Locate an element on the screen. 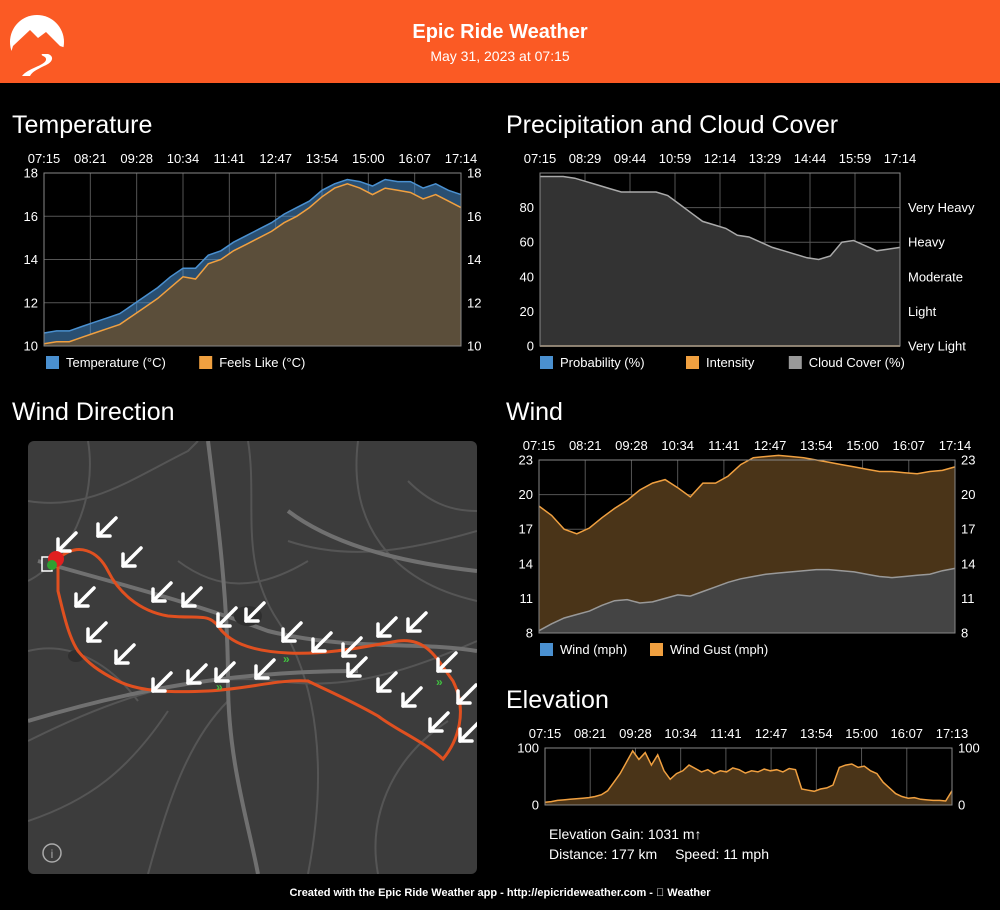 The height and width of the screenshot is (910, 1000). app-title: Epic Ride Weather is located at coordinates (500, 32).